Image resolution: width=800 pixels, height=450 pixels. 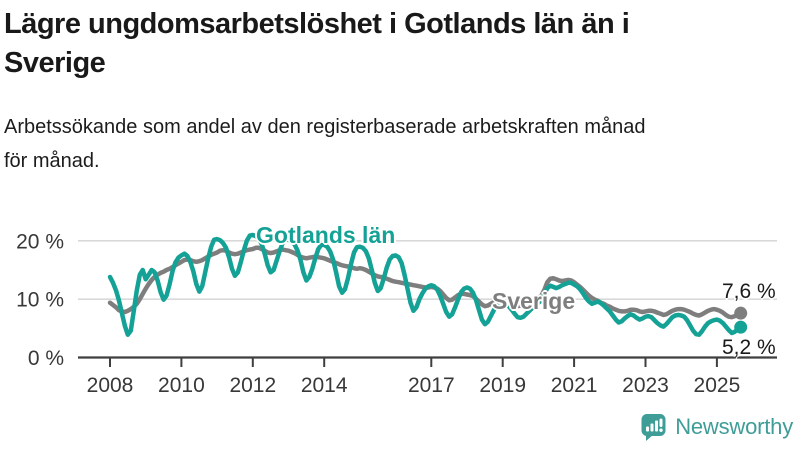 What do you see at coordinates (52, 161) in the screenshot?
I see `subtitle-line-2: för månad.` at bounding box center [52, 161].